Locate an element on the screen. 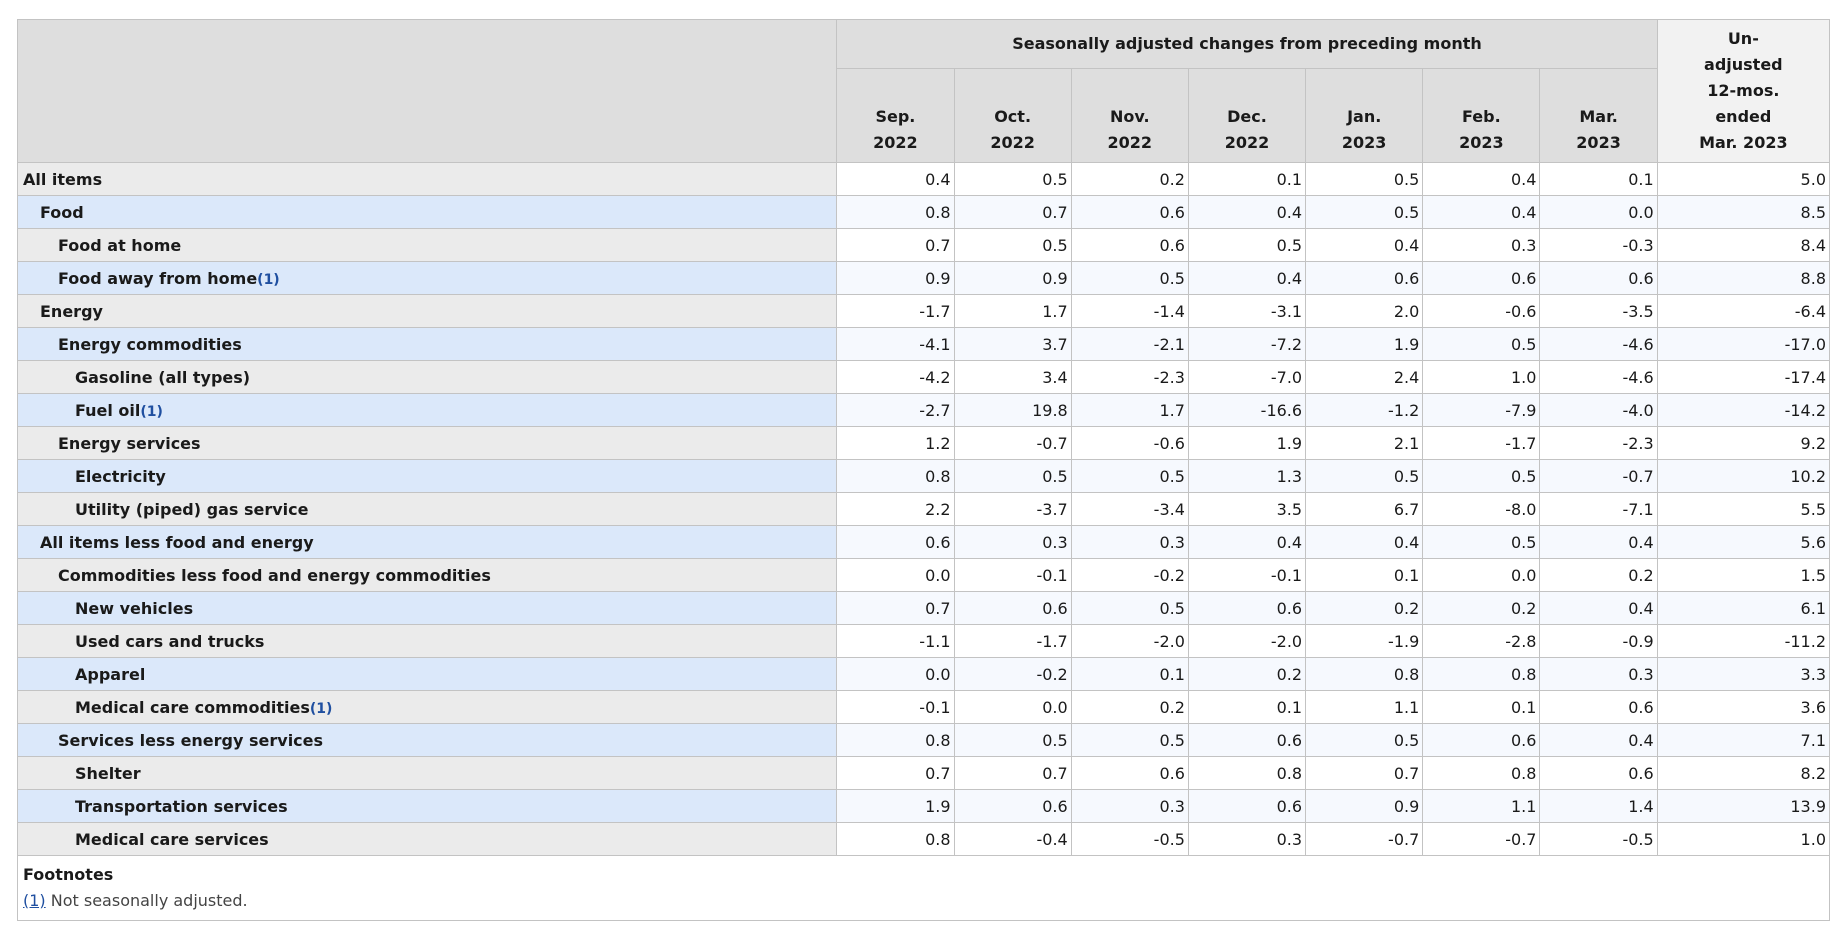 The width and height of the screenshot is (1848, 933). unadjusted-value-cell: -11.2 is located at coordinates (1743, 641).